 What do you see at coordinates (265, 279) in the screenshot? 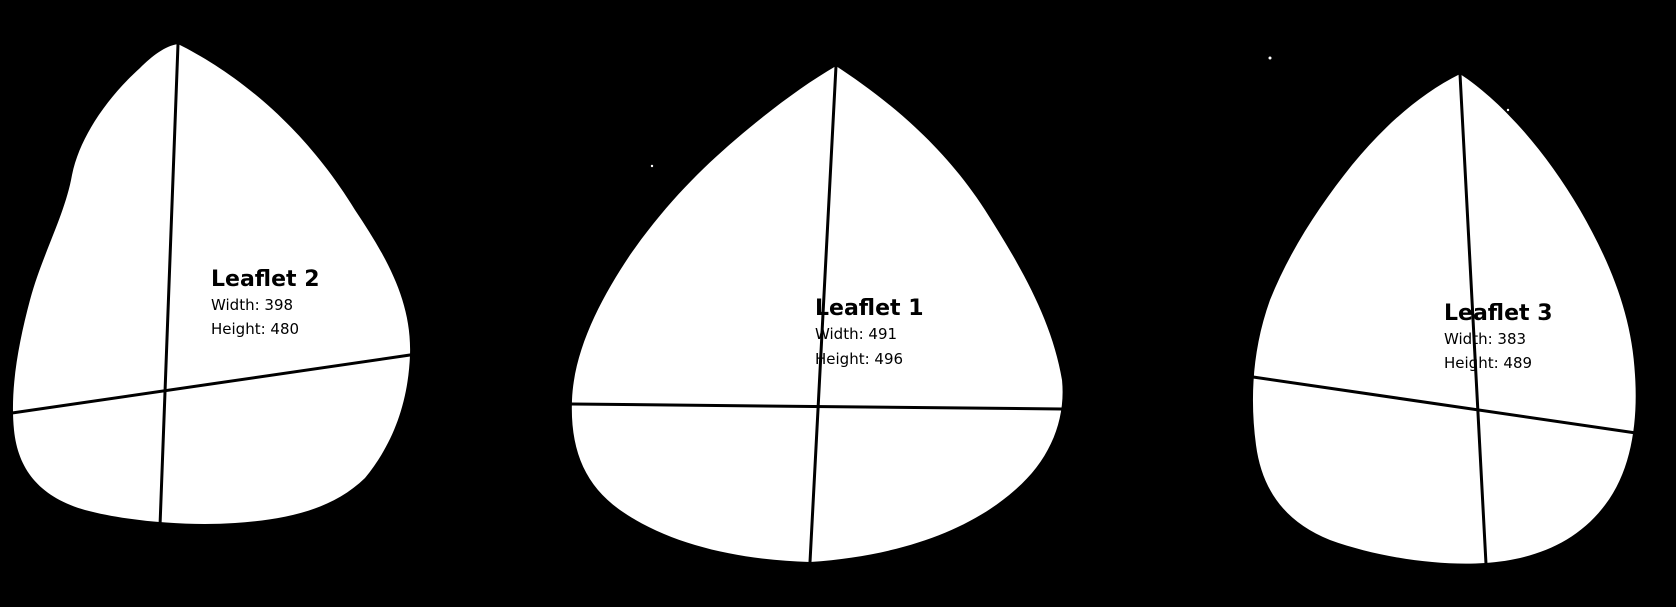
I see `leaflet-2-title: Leaflet 2` at bounding box center [265, 279].